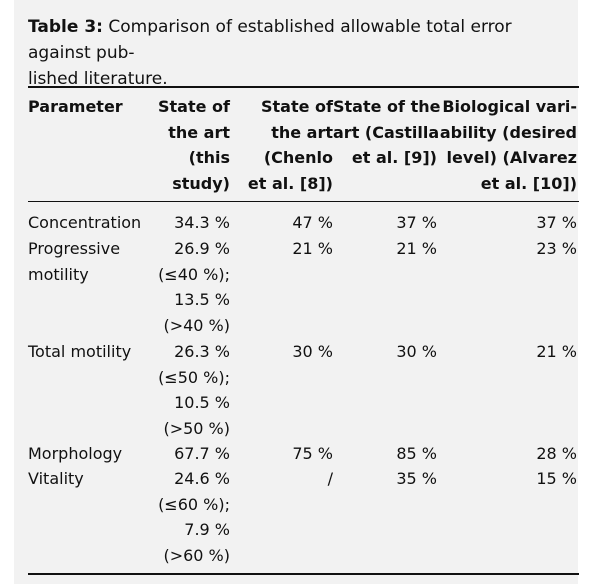  I want to click on cell-parameter: Morphology, so click(75, 453).